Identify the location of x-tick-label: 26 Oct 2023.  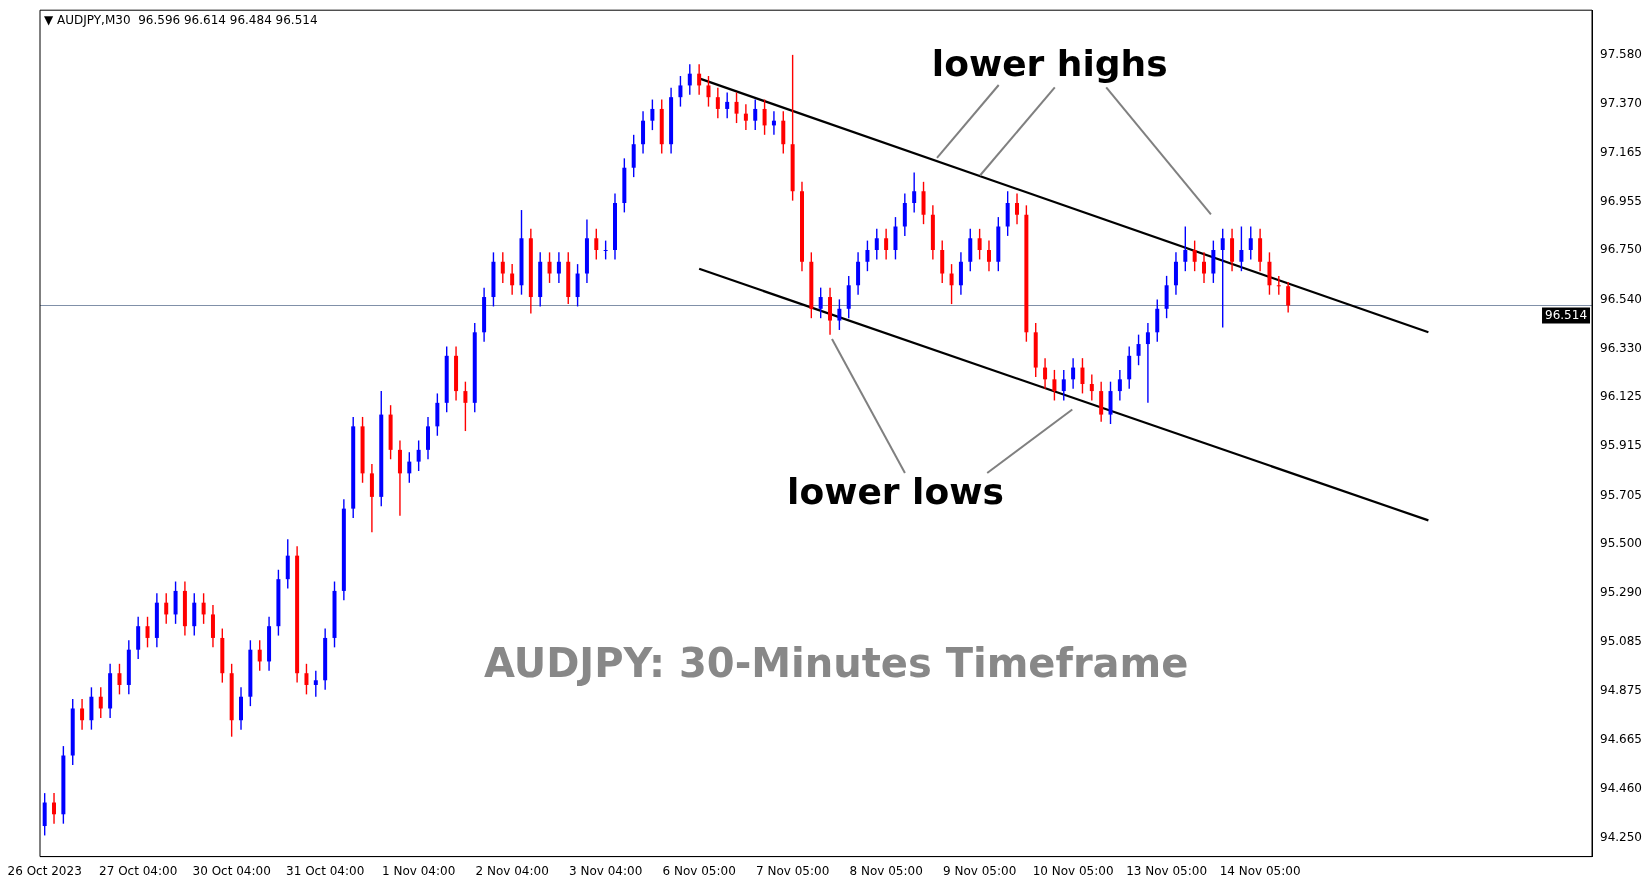
(44, 870).